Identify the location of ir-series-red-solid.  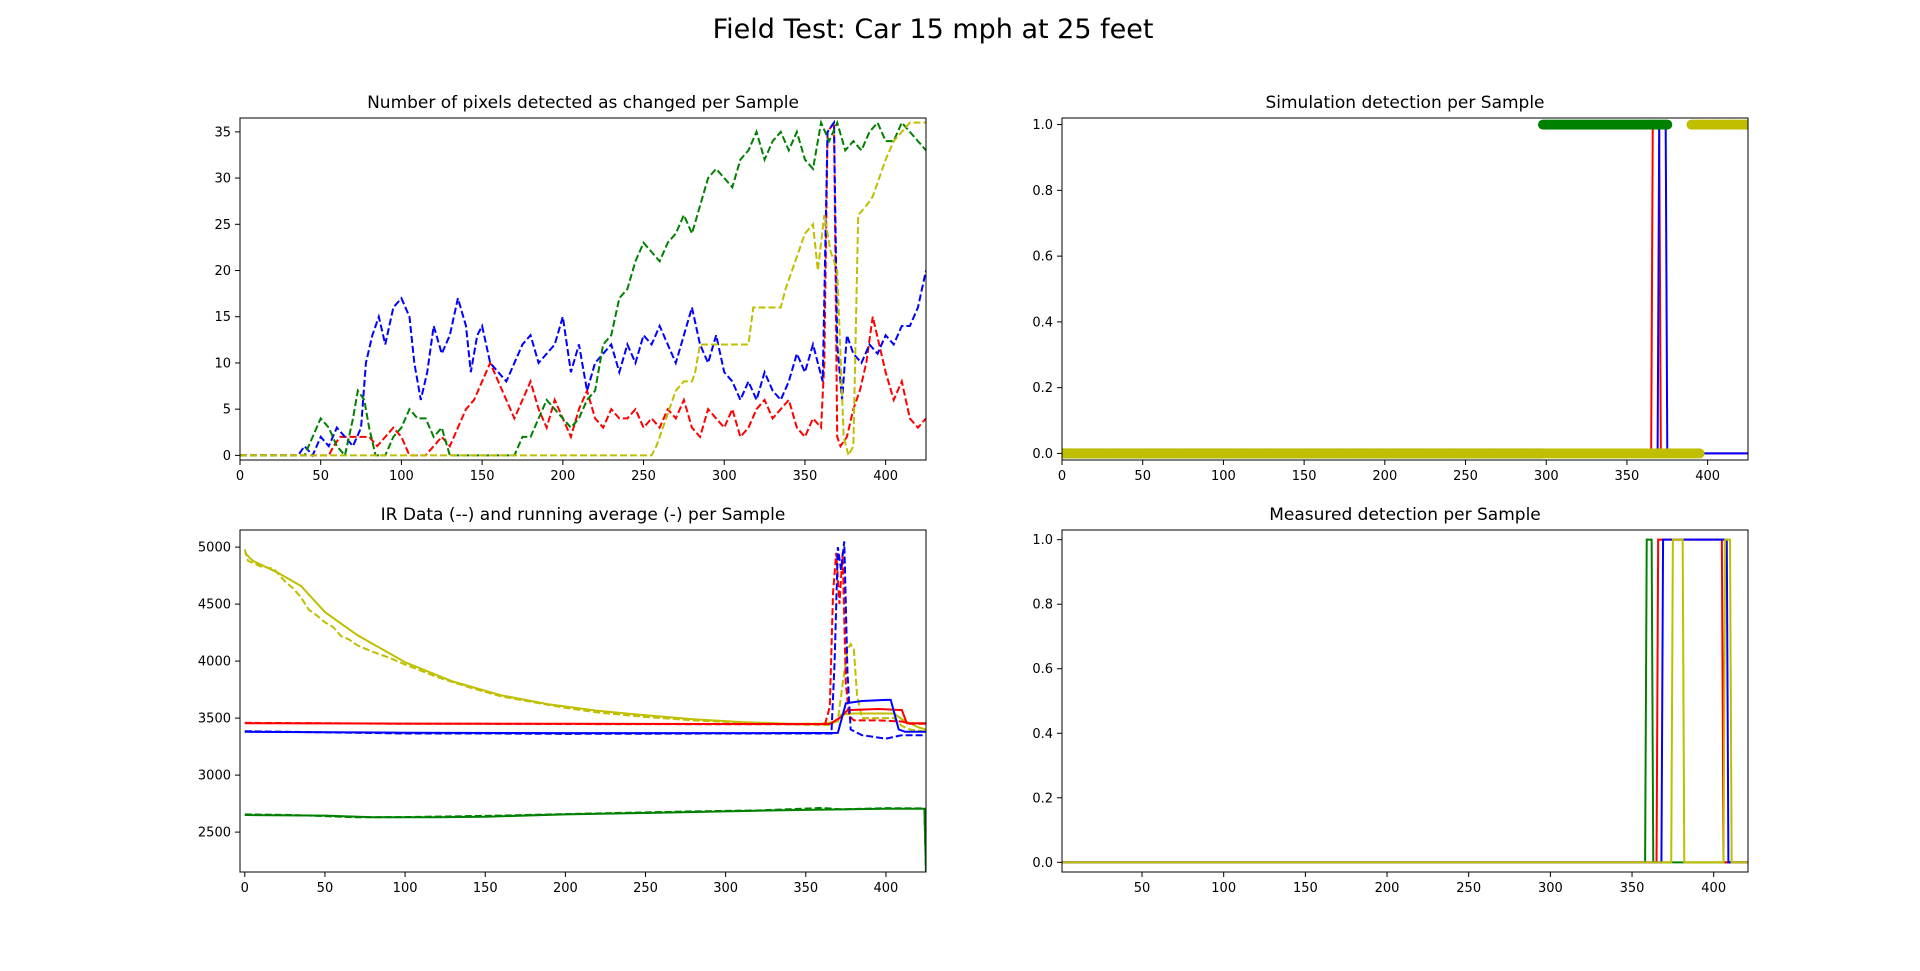
(585, 716).